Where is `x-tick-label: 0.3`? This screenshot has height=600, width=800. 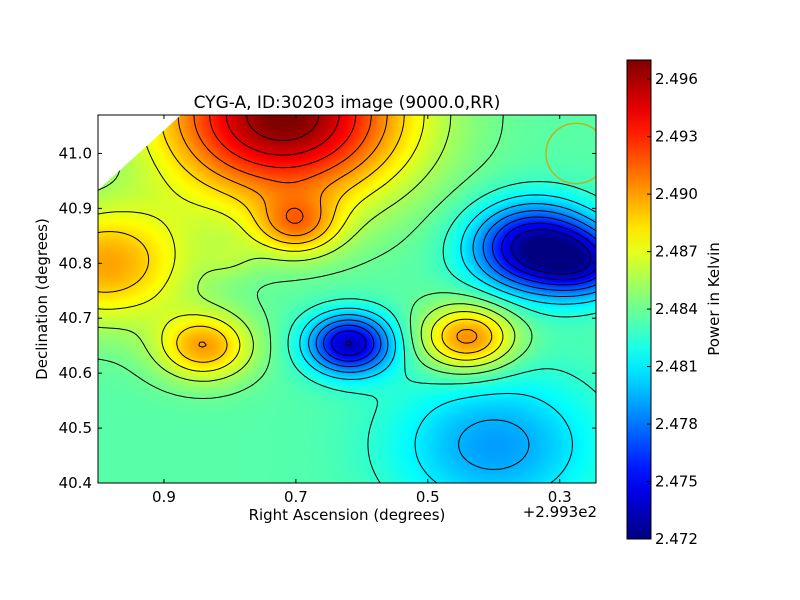
x-tick-label: 0.3 is located at coordinates (560, 497).